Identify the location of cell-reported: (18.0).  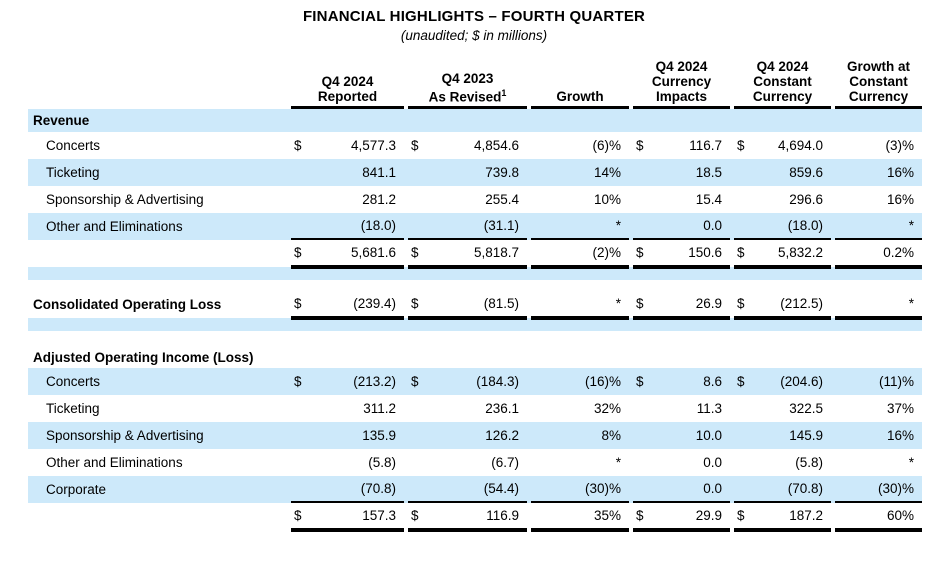
(345, 226).